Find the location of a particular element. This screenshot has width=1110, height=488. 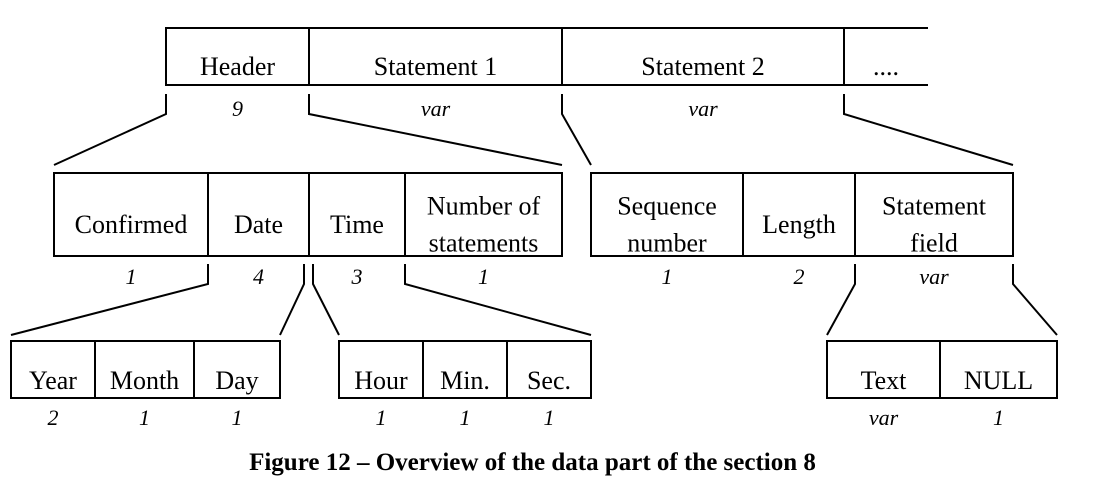

size-statement-2: var is located at coordinates (703, 108).